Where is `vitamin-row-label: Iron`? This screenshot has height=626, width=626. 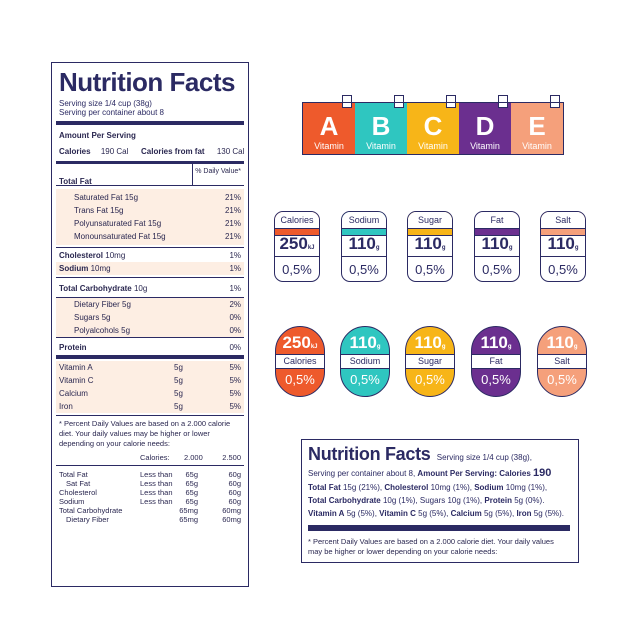 vitamin-row-label: Iron is located at coordinates (66, 406).